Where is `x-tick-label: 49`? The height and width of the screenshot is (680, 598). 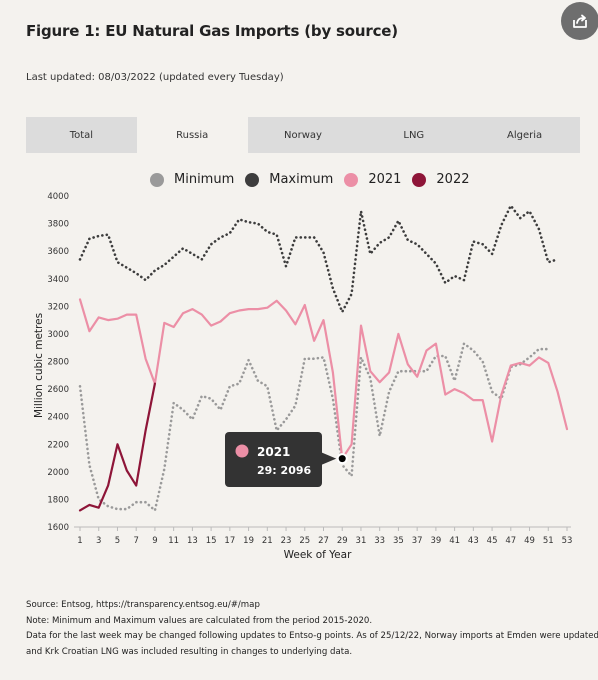 x-tick-label: 49 is located at coordinates (529, 541).